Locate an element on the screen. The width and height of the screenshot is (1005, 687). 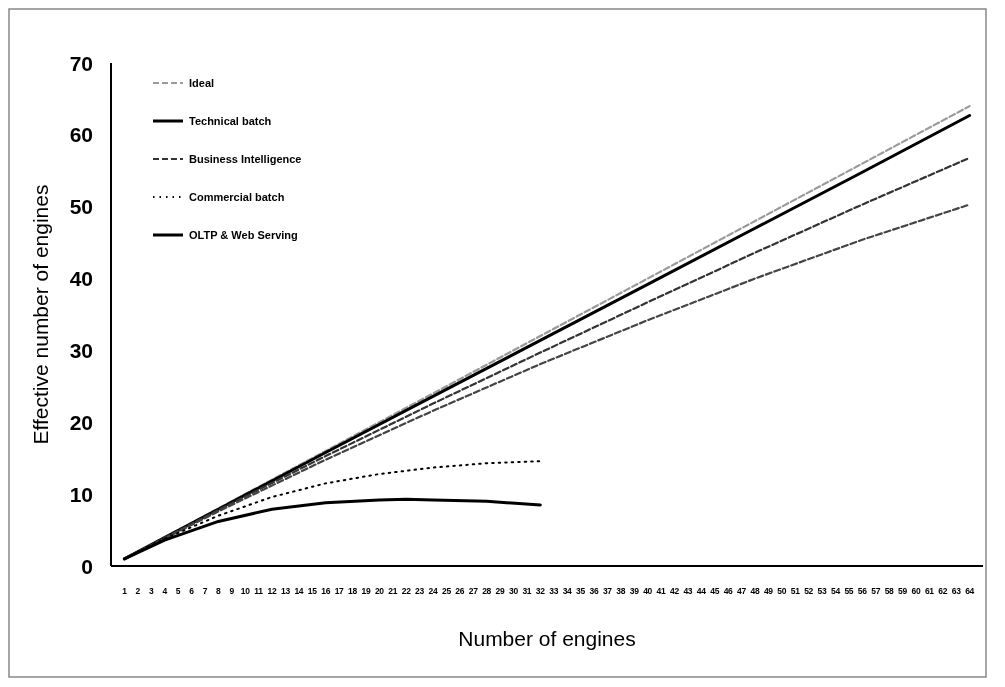
y-tick-label: 60 is located at coordinates (81, 135).